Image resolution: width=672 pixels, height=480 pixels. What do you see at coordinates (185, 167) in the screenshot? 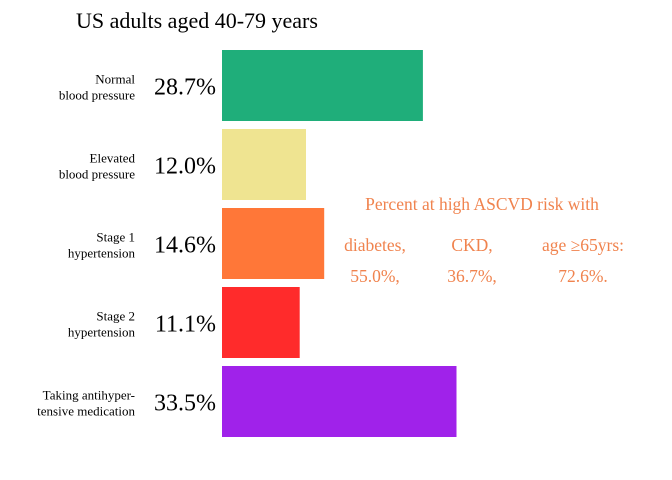
I see `value-label-2: 12.0%` at bounding box center [185, 167].